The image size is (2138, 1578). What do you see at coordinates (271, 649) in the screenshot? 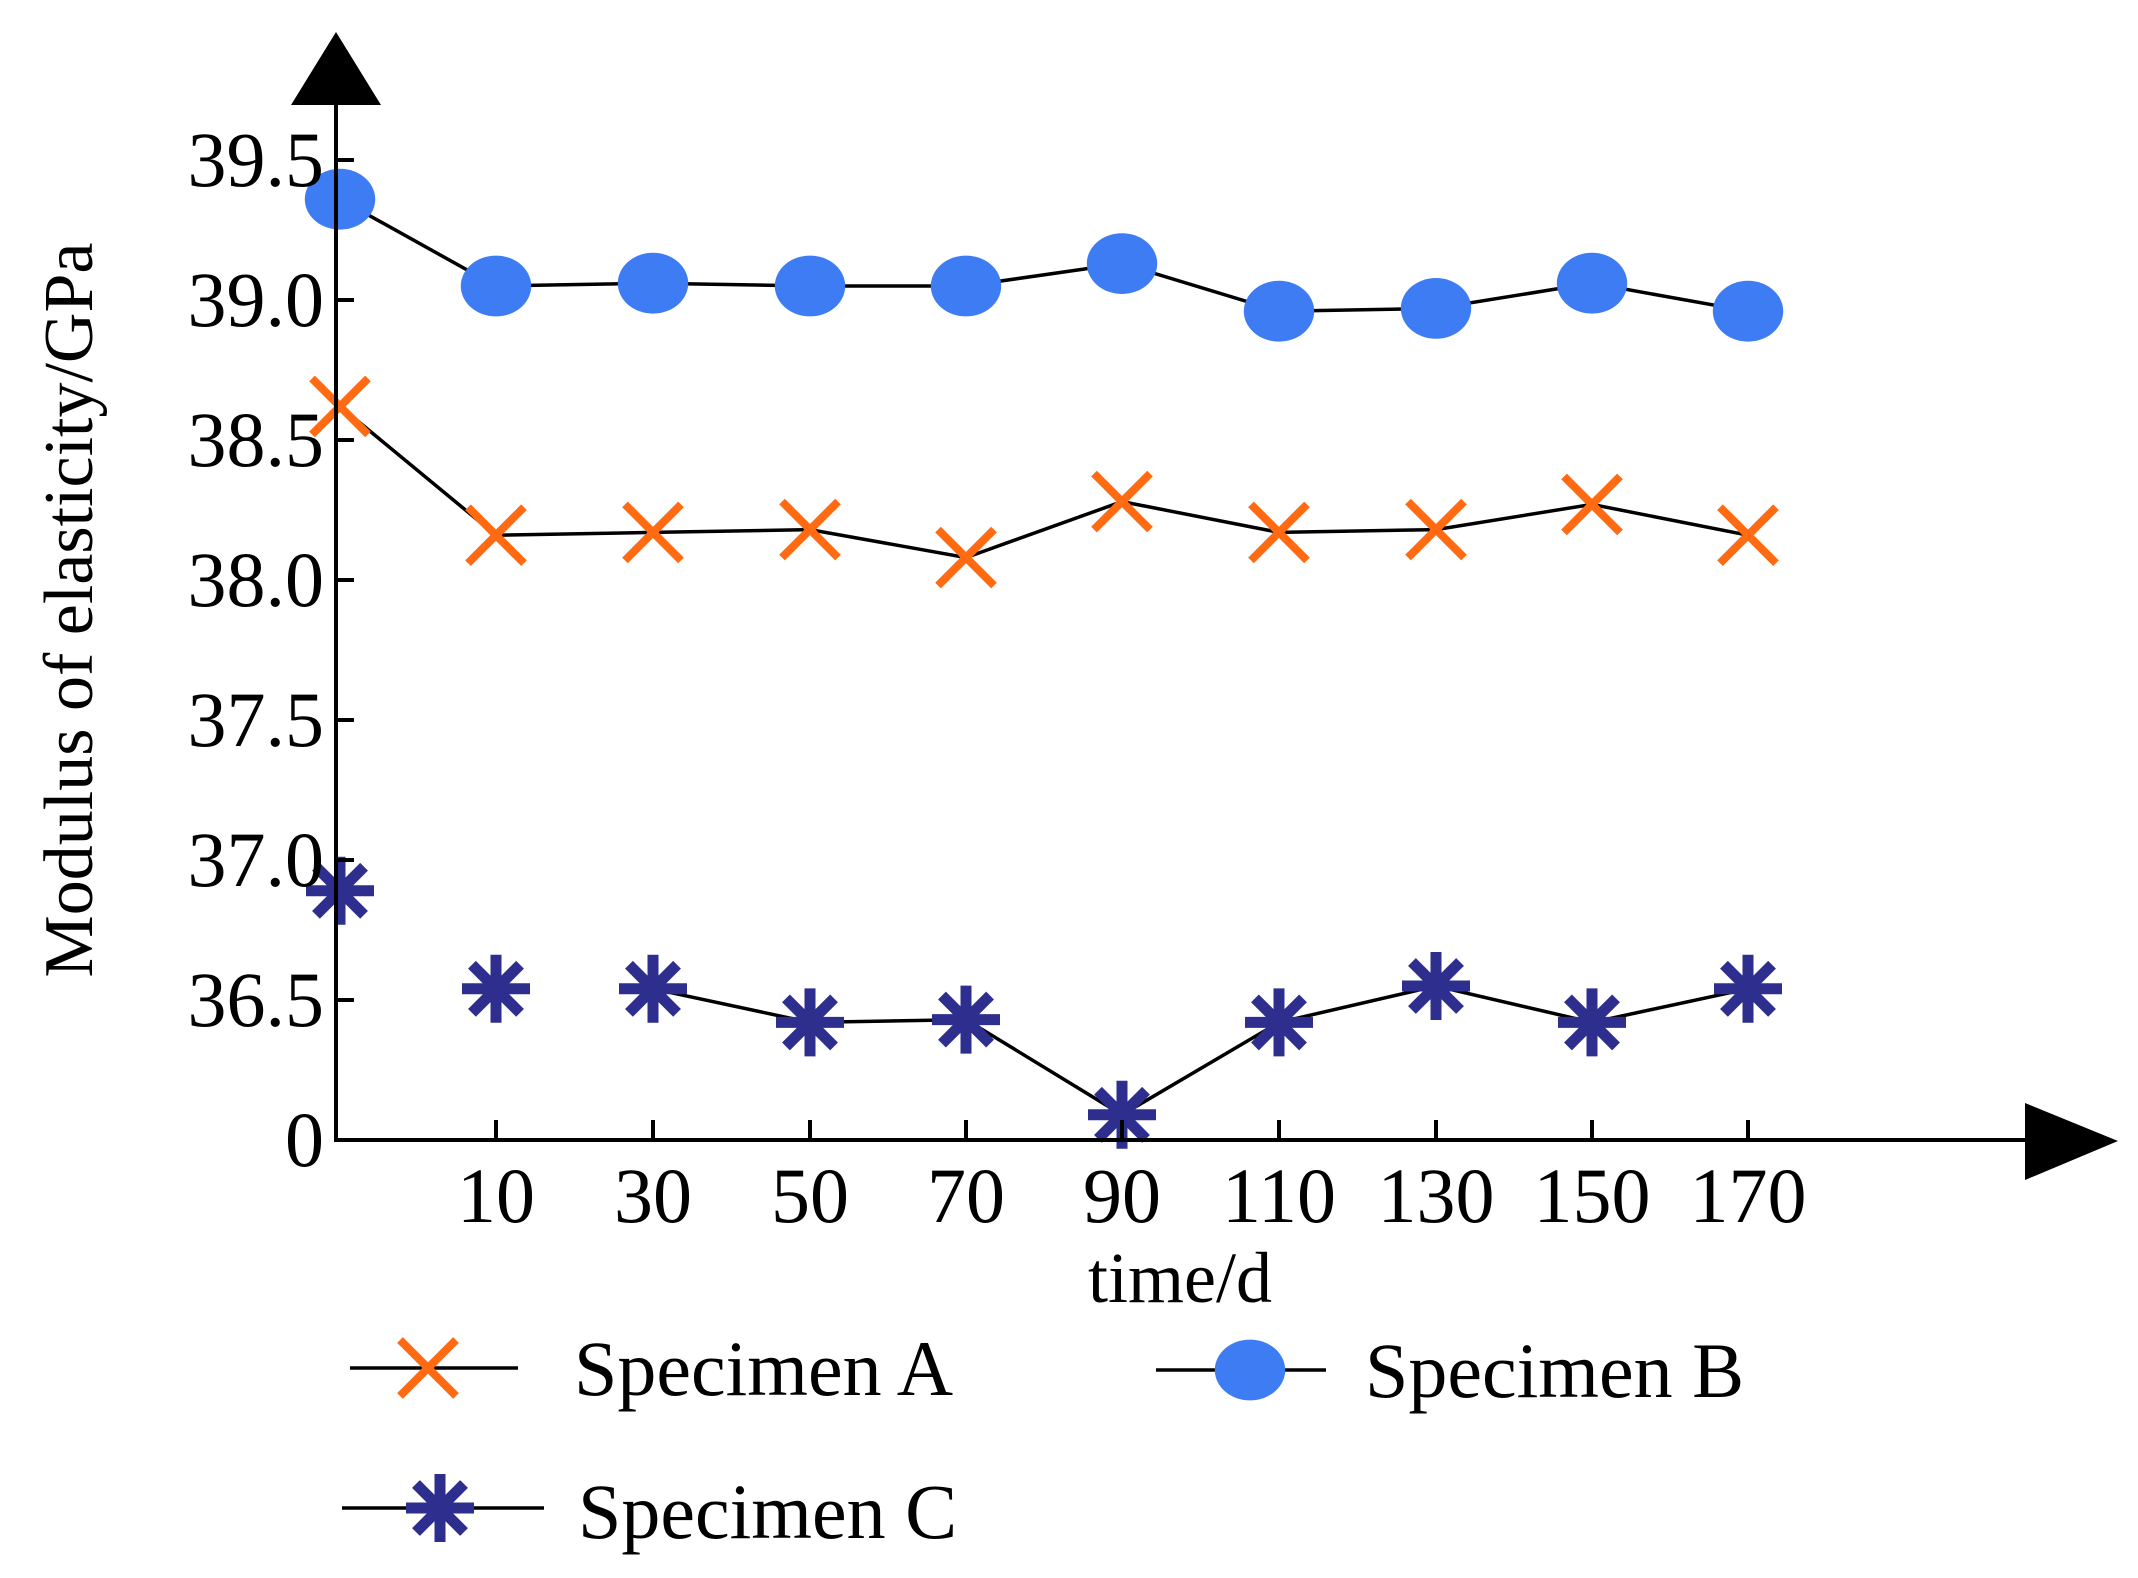
I see `y-ticks: 0 36.5 37.0 37.5 38.0 38.5 39.0 39.5` at bounding box center [271, 649].